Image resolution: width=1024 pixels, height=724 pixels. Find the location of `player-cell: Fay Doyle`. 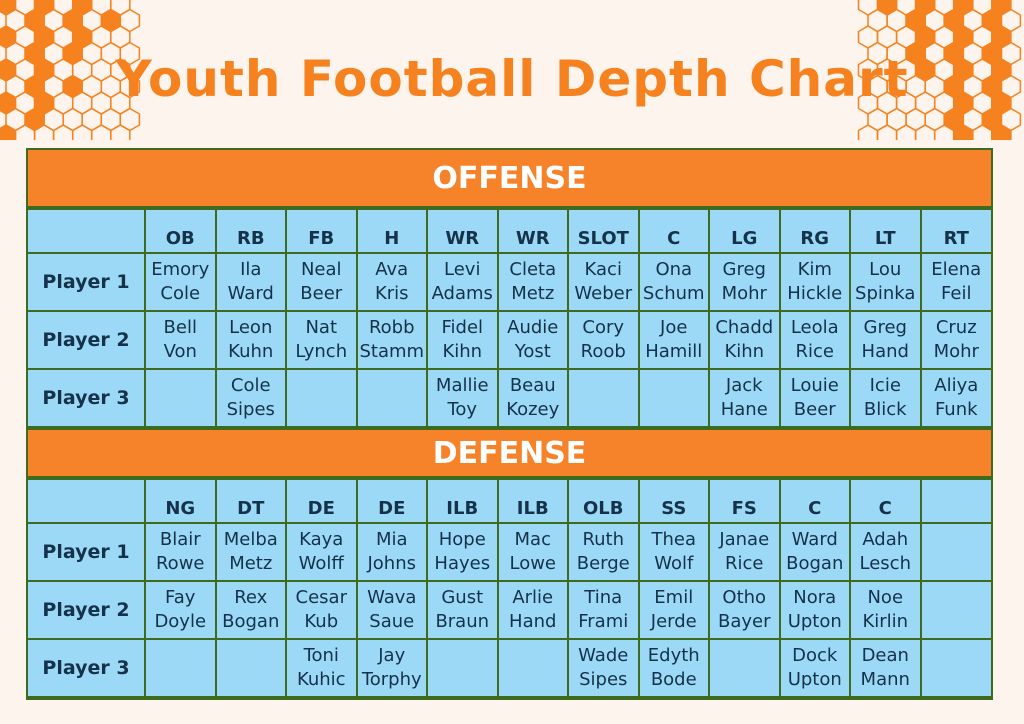

player-cell: Fay Doyle is located at coordinates (180, 610).